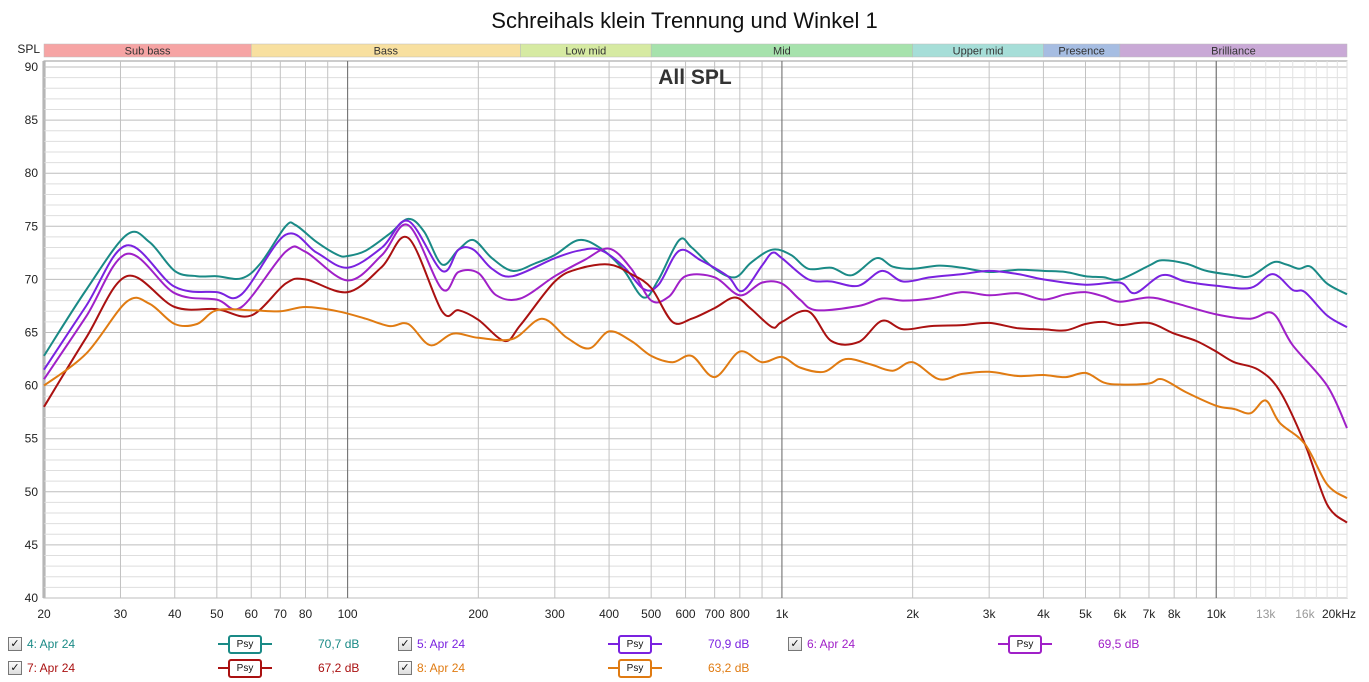 Image resolution: width=1369 pixels, height=682 pixels. I want to click on x-tick-label: 40, so click(175, 614).